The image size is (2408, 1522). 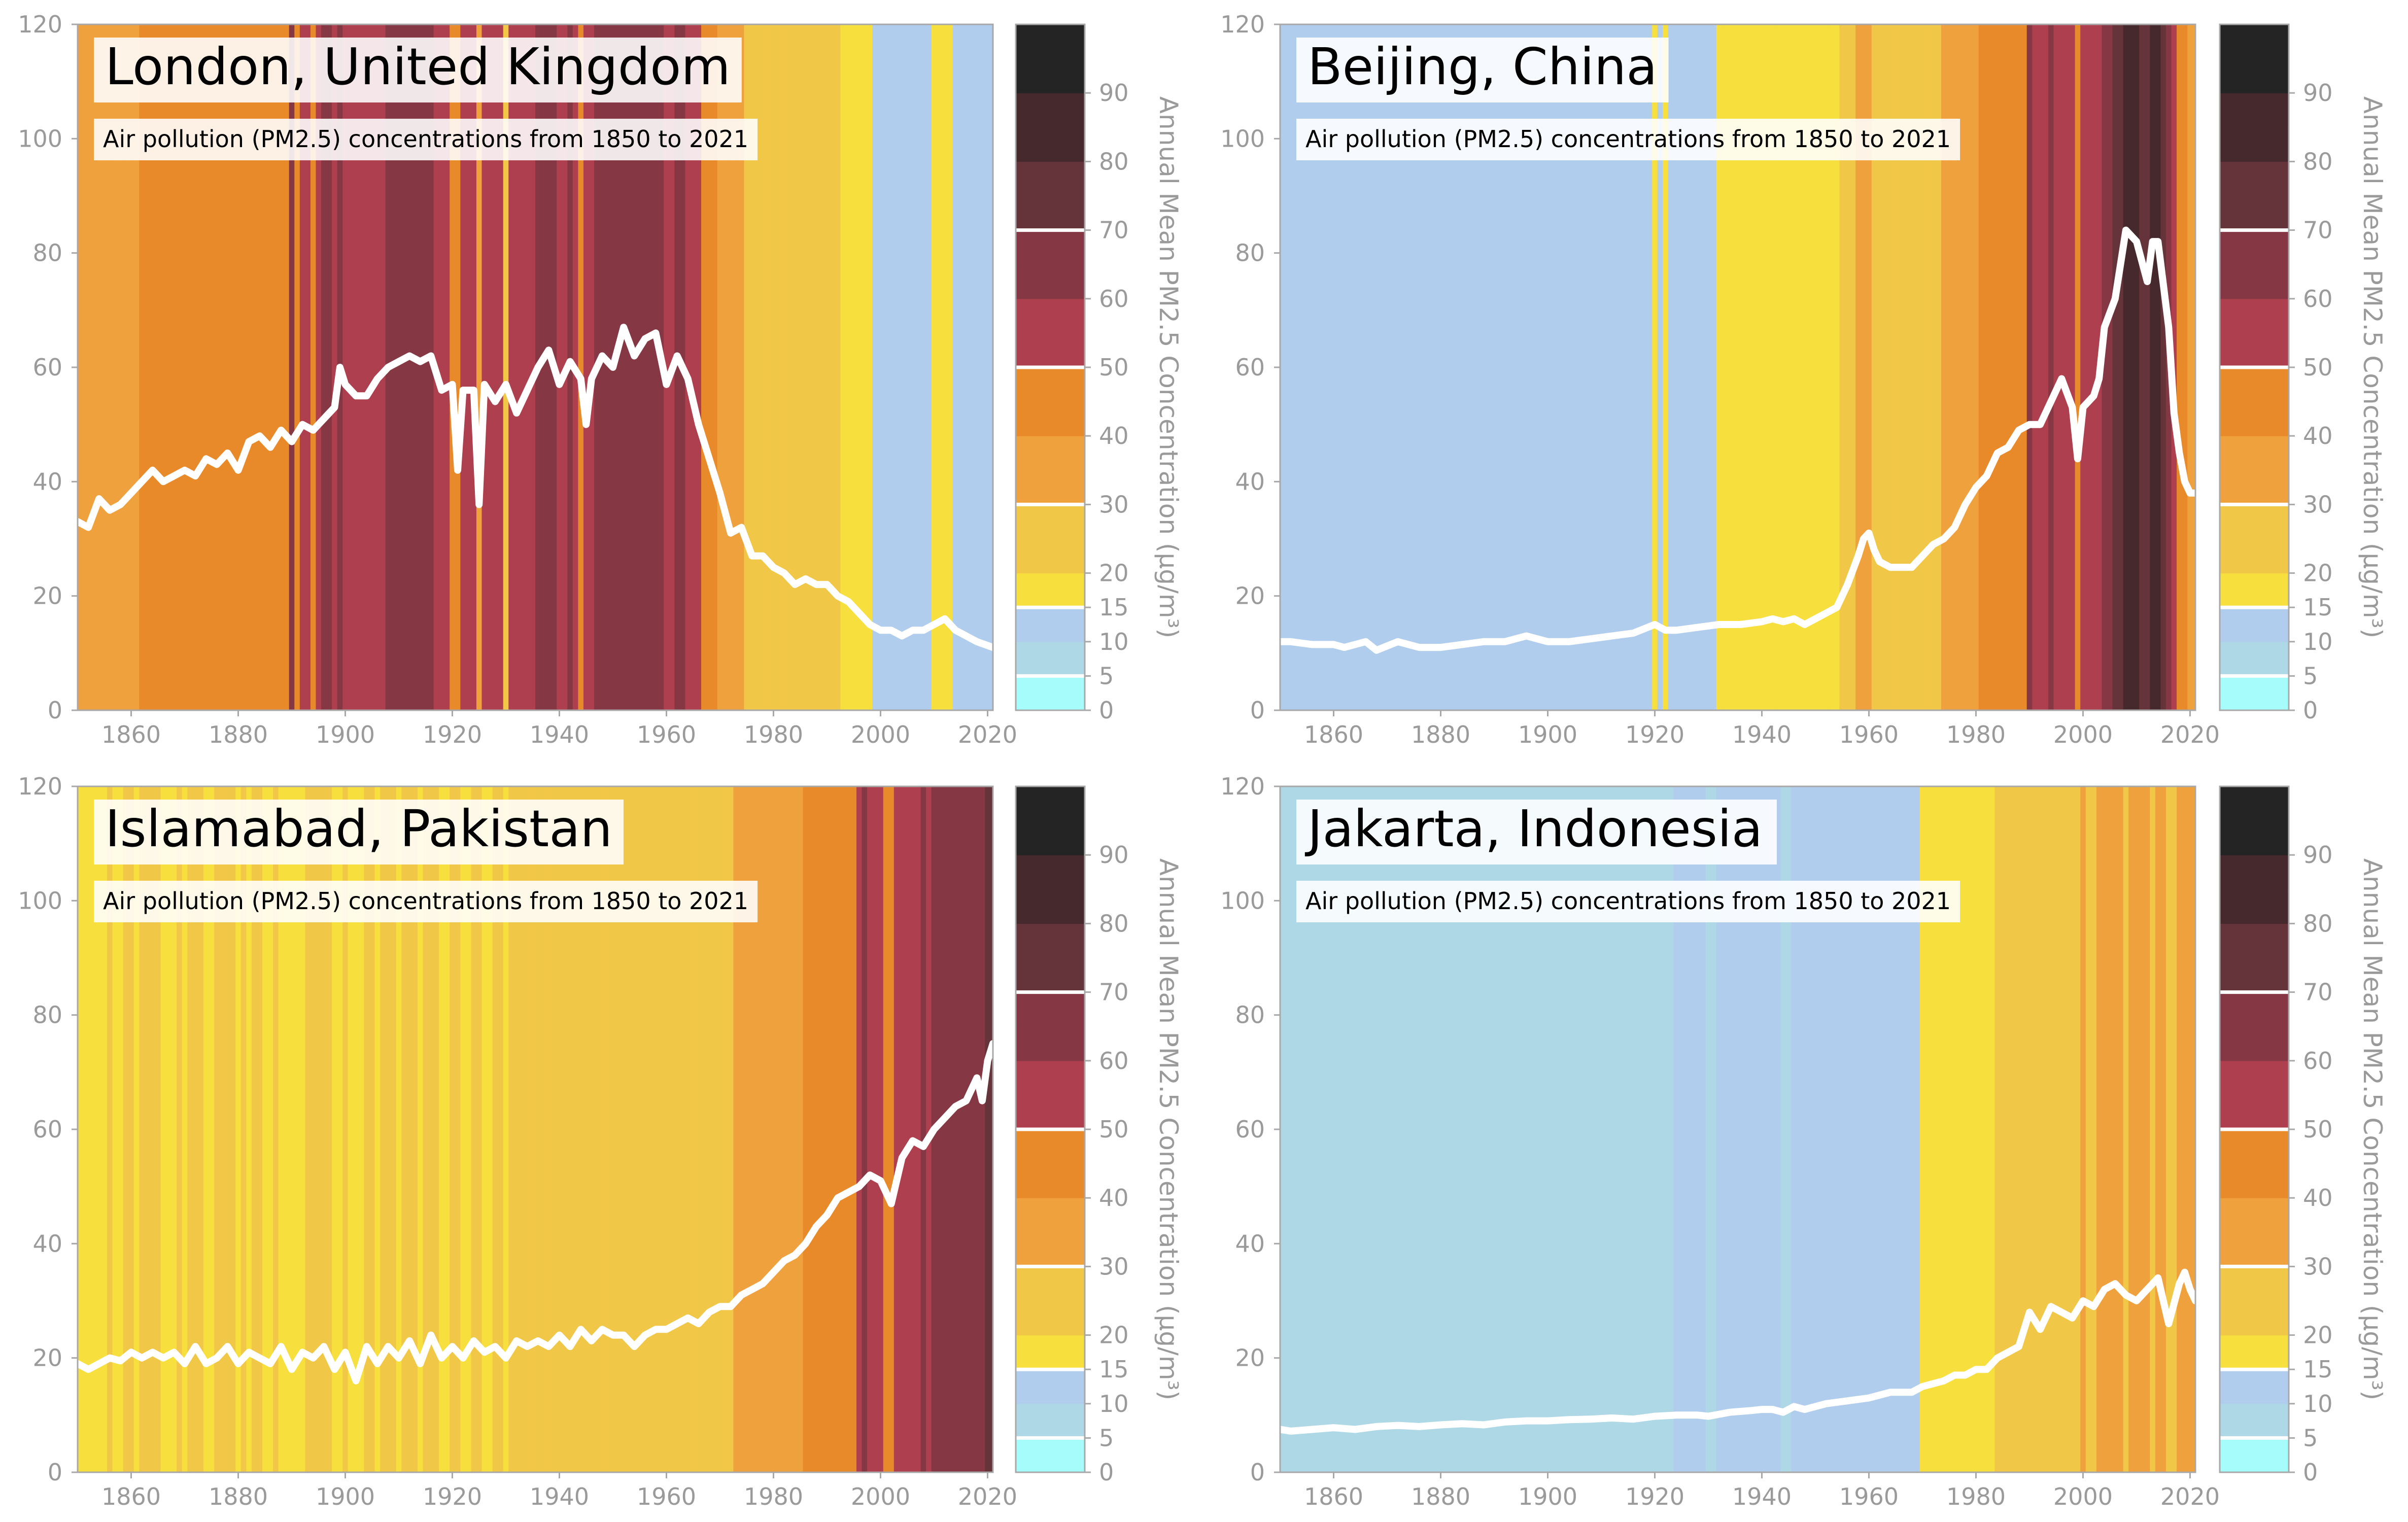 What do you see at coordinates (1250, 1015) in the screenshot?
I see `y-tick-label: 80` at bounding box center [1250, 1015].